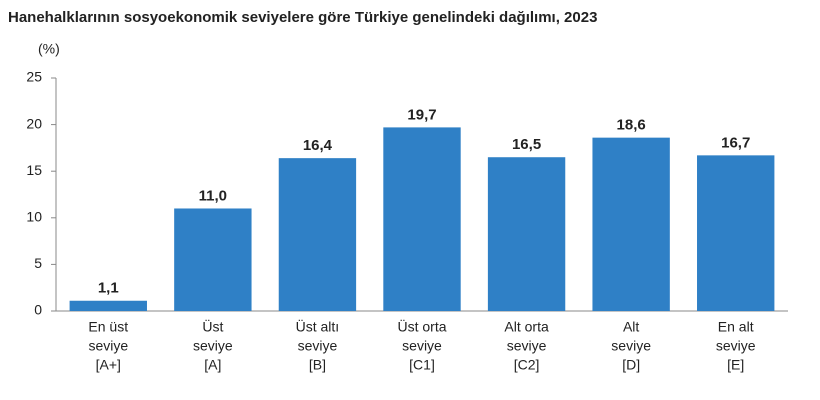  I want to click on value-label: 19,7, so click(421, 114).